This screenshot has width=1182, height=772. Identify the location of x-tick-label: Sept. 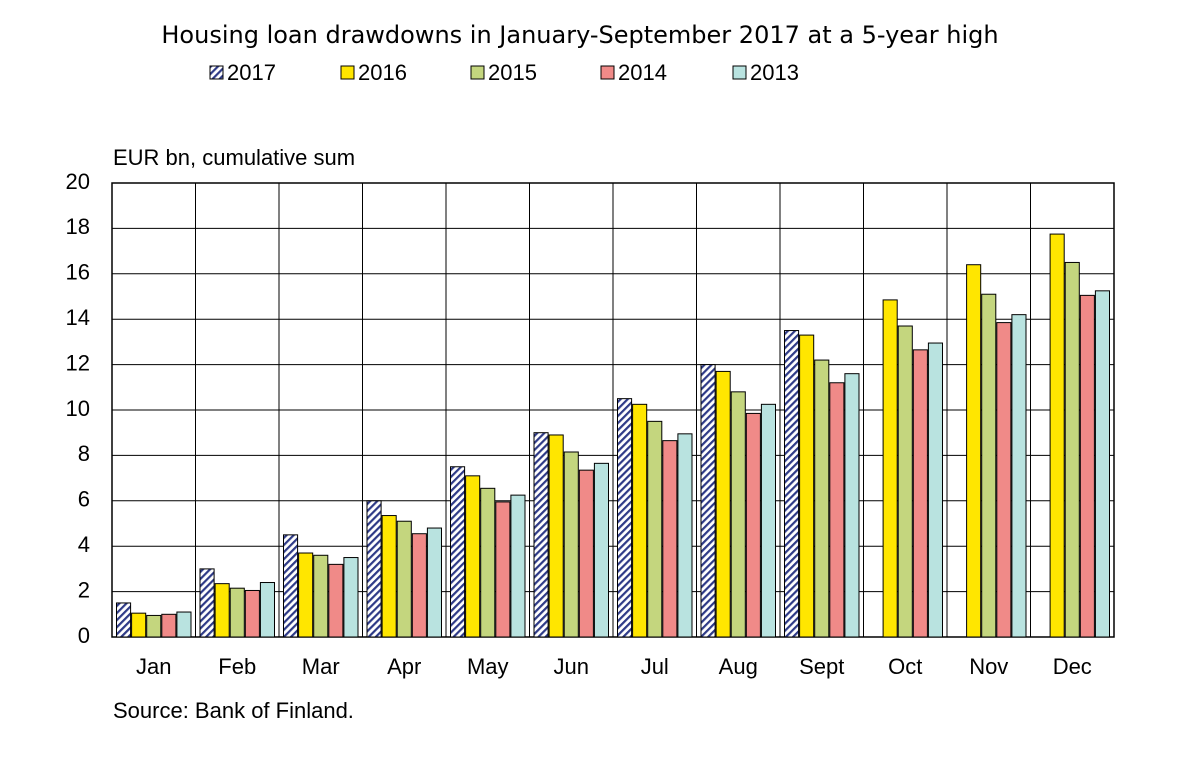
(821, 666).